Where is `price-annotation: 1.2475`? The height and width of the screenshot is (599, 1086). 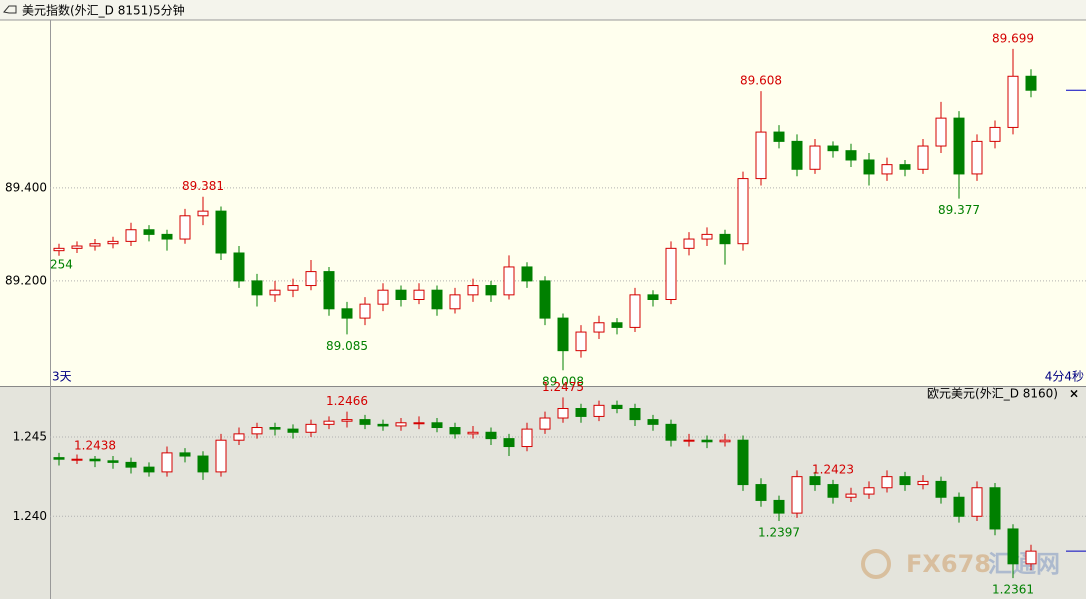
price-annotation: 1.2475 is located at coordinates (563, 387).